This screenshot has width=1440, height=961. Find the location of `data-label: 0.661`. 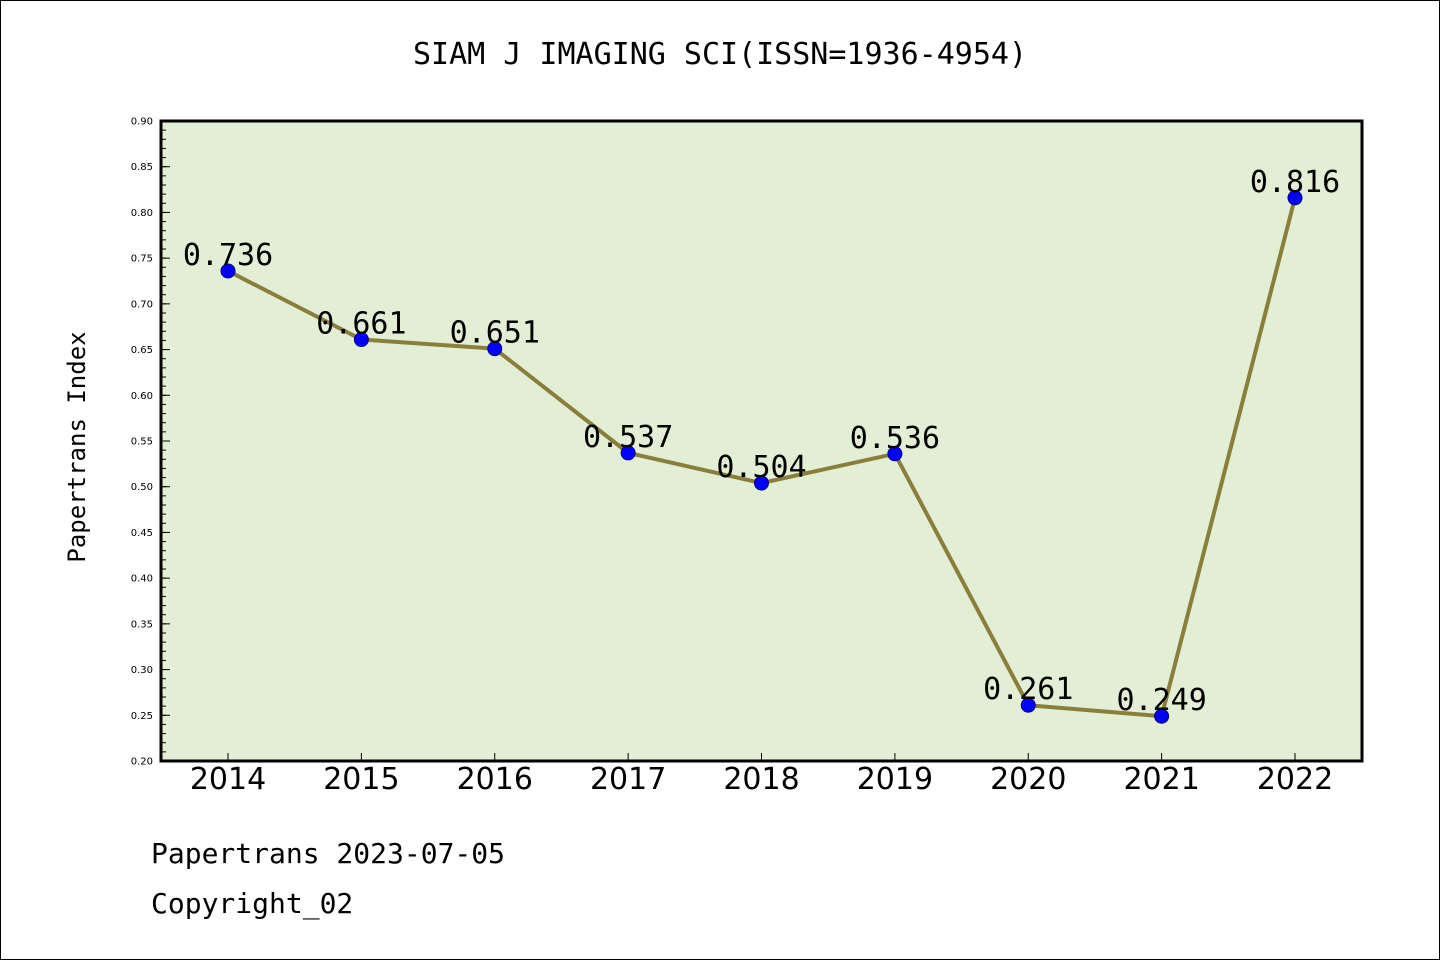

data-label: 0.661 is located at coordinates (361, 324).